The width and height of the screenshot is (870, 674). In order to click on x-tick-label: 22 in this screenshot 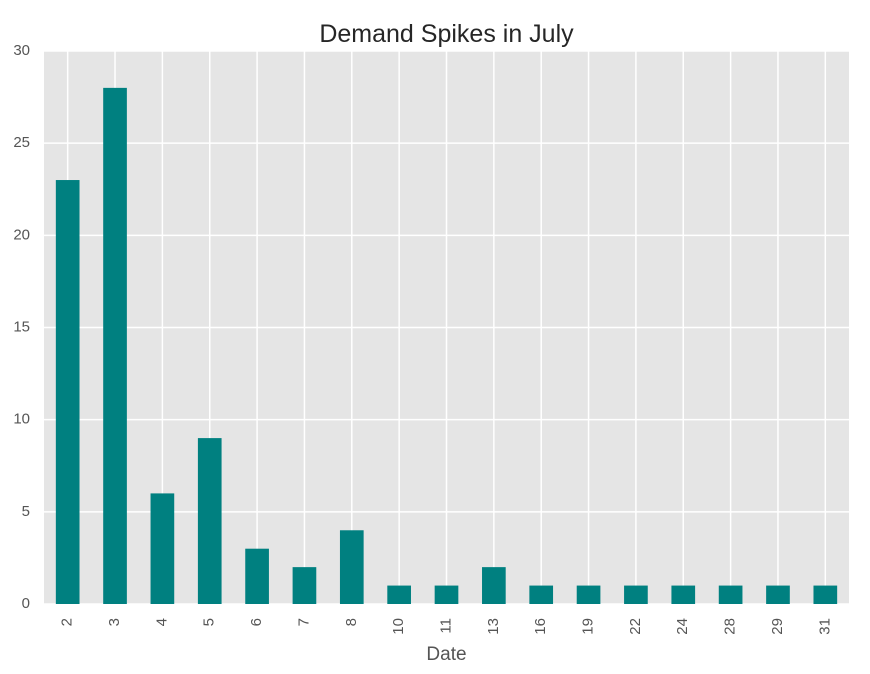, I will do `click(635, 626)`.